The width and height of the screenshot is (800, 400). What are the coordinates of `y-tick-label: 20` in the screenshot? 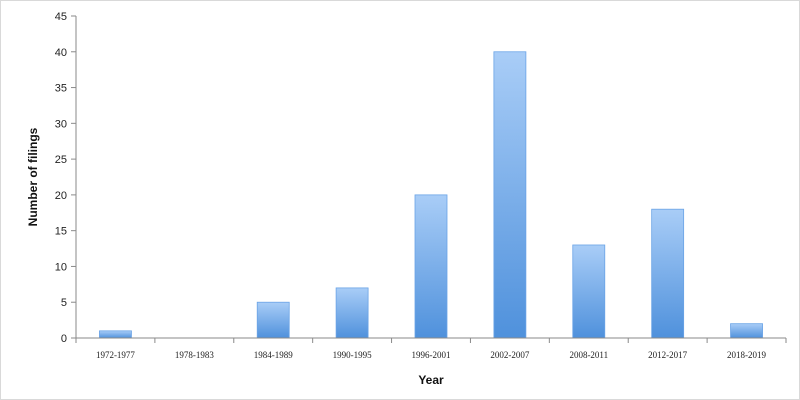 It's located at (61, 196).